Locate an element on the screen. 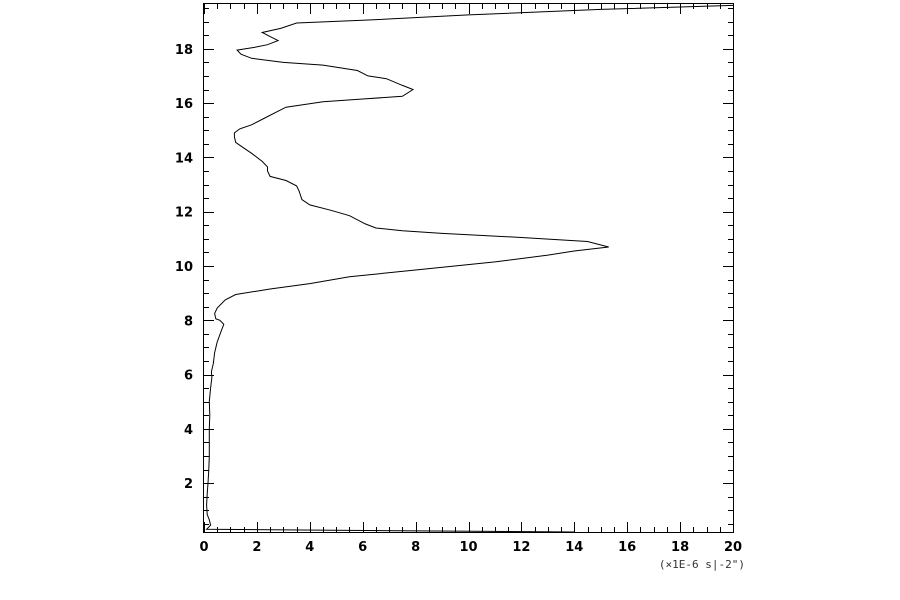 The width and height of the screenshot is (900, 600). y-tick-label: 18 is located at coordinates (184, 50).